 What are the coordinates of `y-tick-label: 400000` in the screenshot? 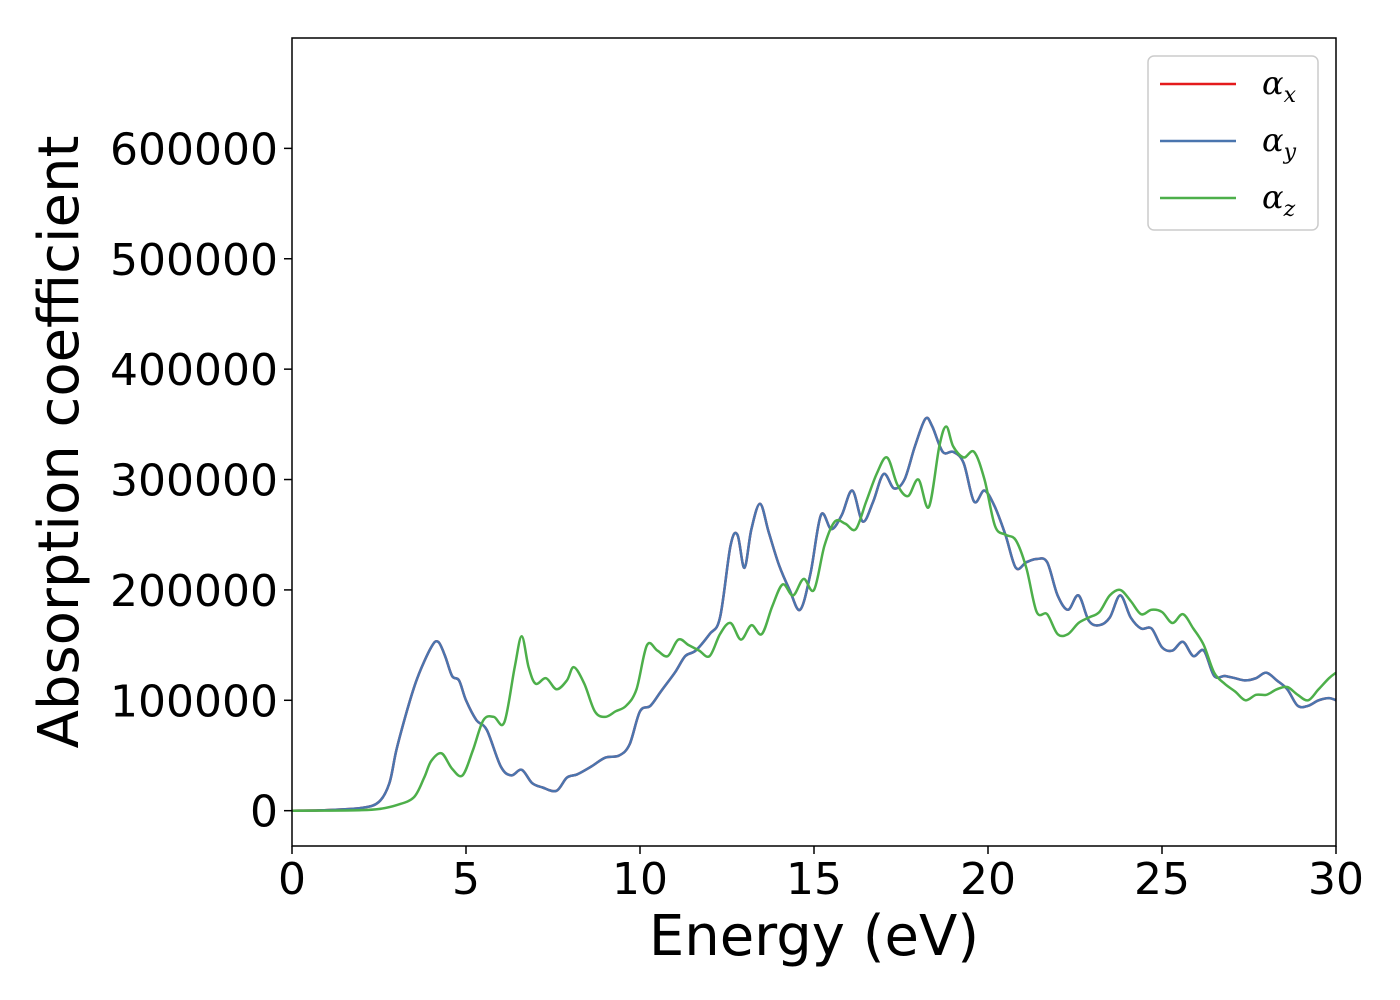 It's located at (194, 370).